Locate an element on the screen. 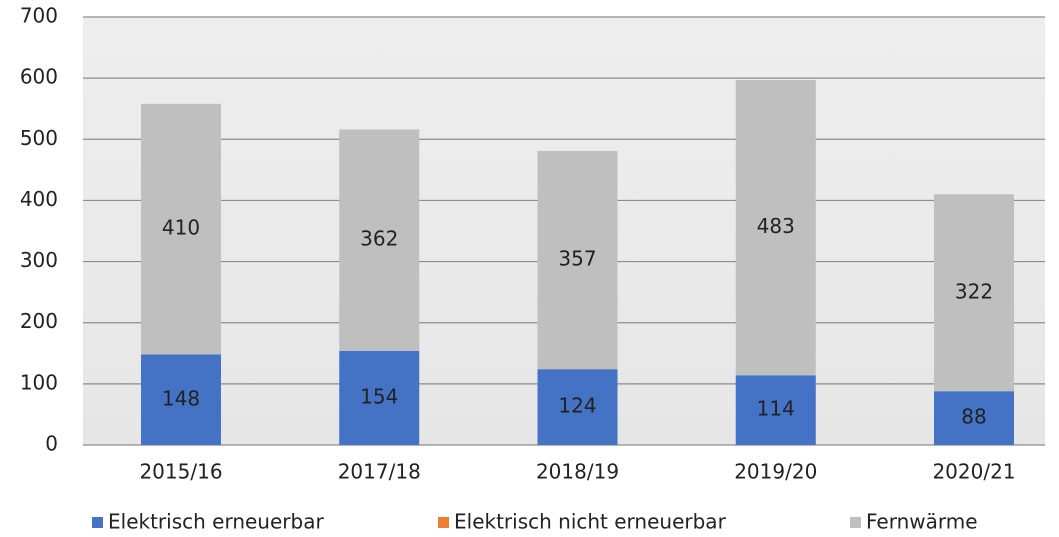 The width and height of the screenshot is (1059, 537). data-label: 362 is located at coordinates (379, 239).